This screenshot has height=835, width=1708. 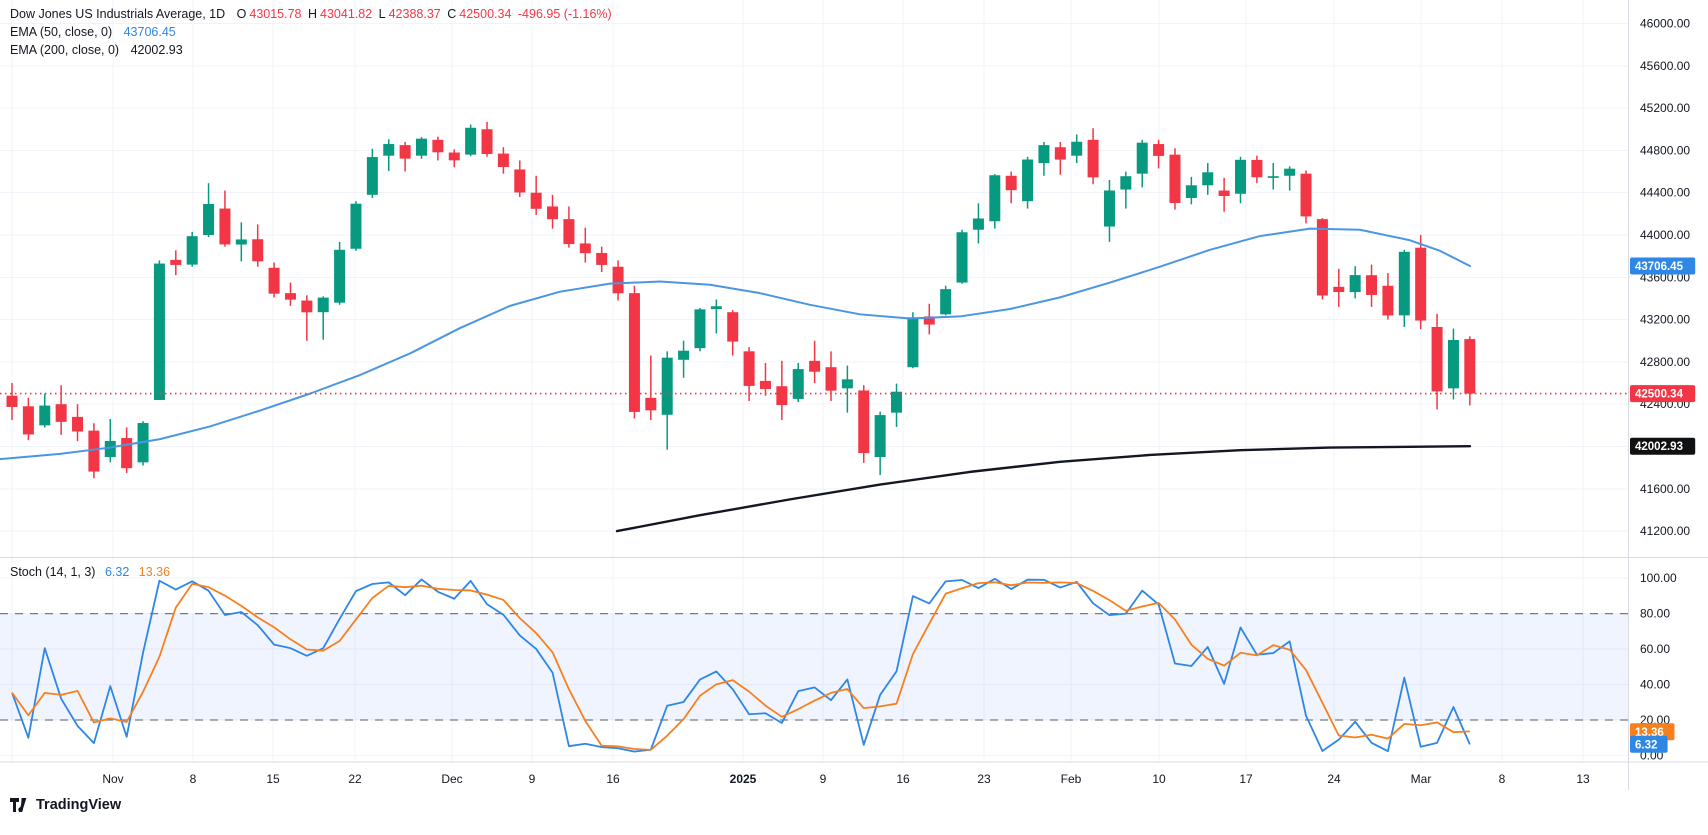 What do you see at coordinates (154, 572) in the screenshot?
I see `stoch-d-value: 13.36` at bounding box center [154, 572].